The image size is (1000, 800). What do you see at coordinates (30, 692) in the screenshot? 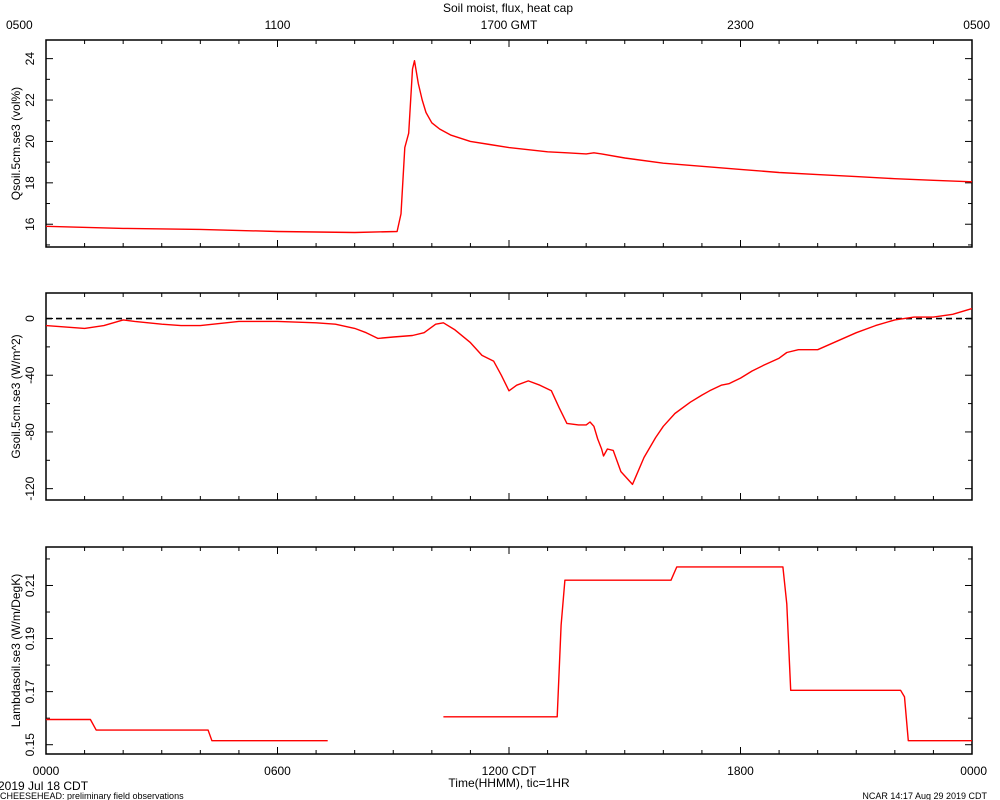
I see `y-tick-label: 0.17` at bounding box center [30, 692].